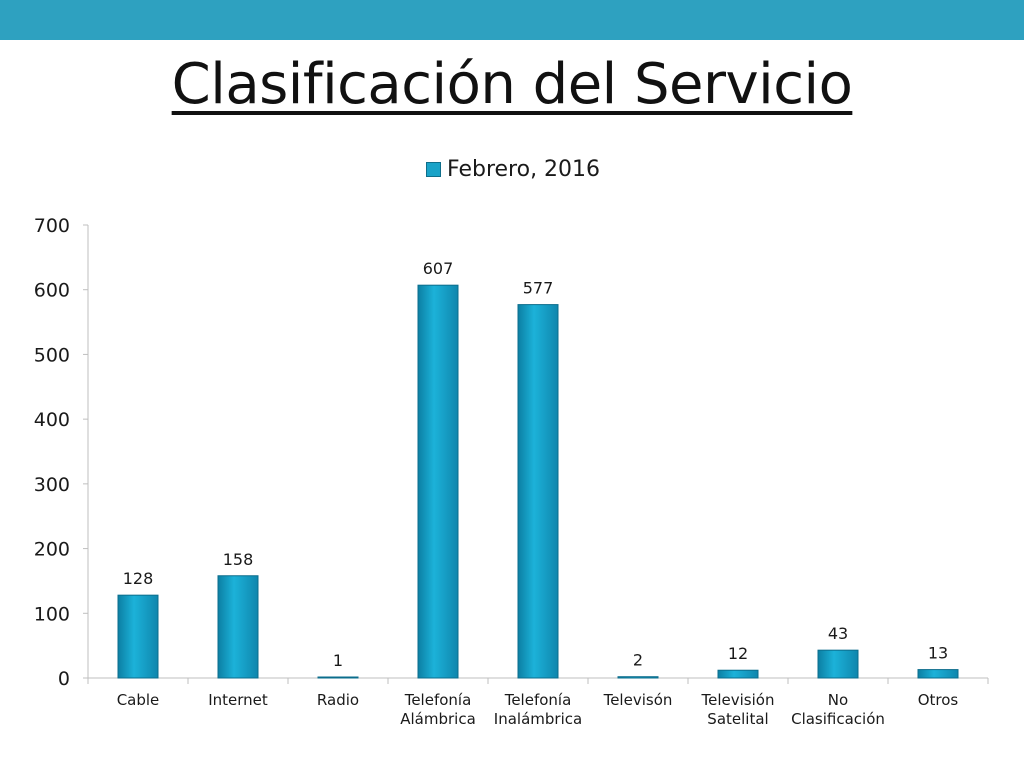  I want to click on x-tick-label: Televisión Satelital, so click(738, 709).